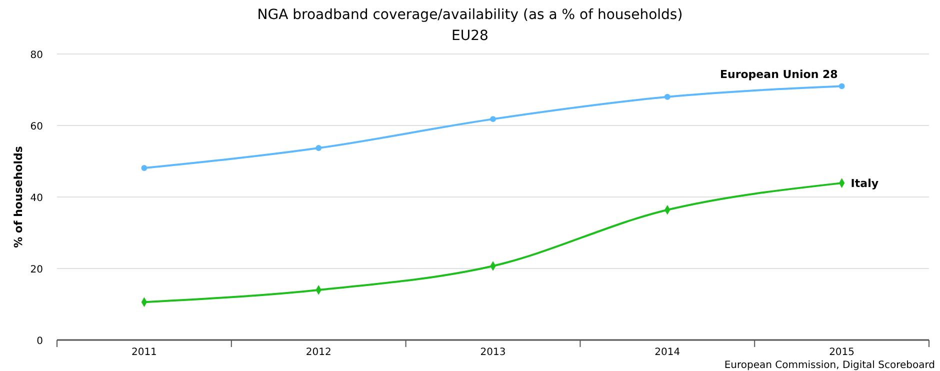 The image size is (940, 371). What do you see at coordinates (829, 365) in the screenshot?
I see `text: European Commission, Digital Scoreboard` at bounding box center [829, 365].